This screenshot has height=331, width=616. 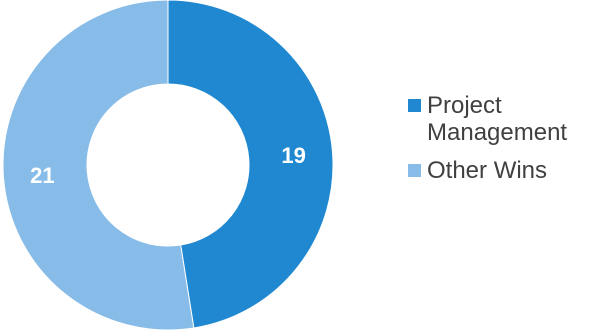 I want to click on legend-label-other-wins: Other Wins, so click(x=487, y=170).